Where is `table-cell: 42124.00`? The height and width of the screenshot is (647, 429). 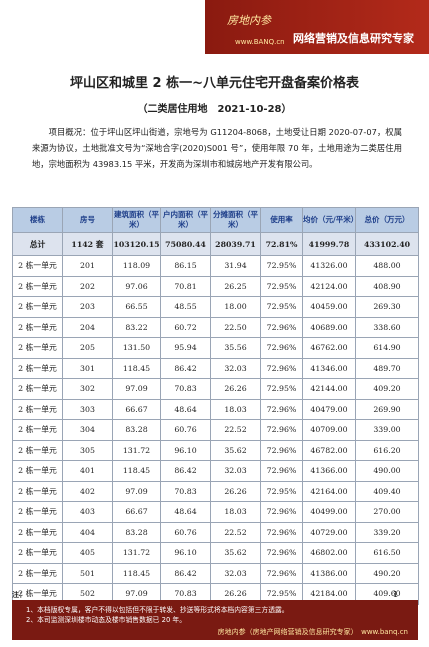 table-cell: 42124.00 is located at coordinates (329, 286).